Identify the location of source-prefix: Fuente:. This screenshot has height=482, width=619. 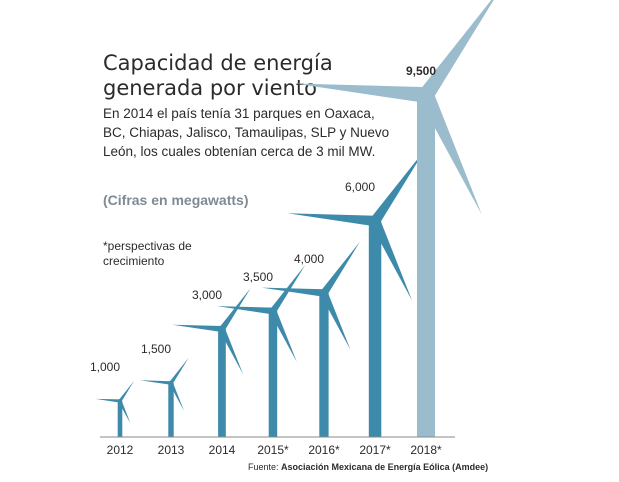
(264, 467).